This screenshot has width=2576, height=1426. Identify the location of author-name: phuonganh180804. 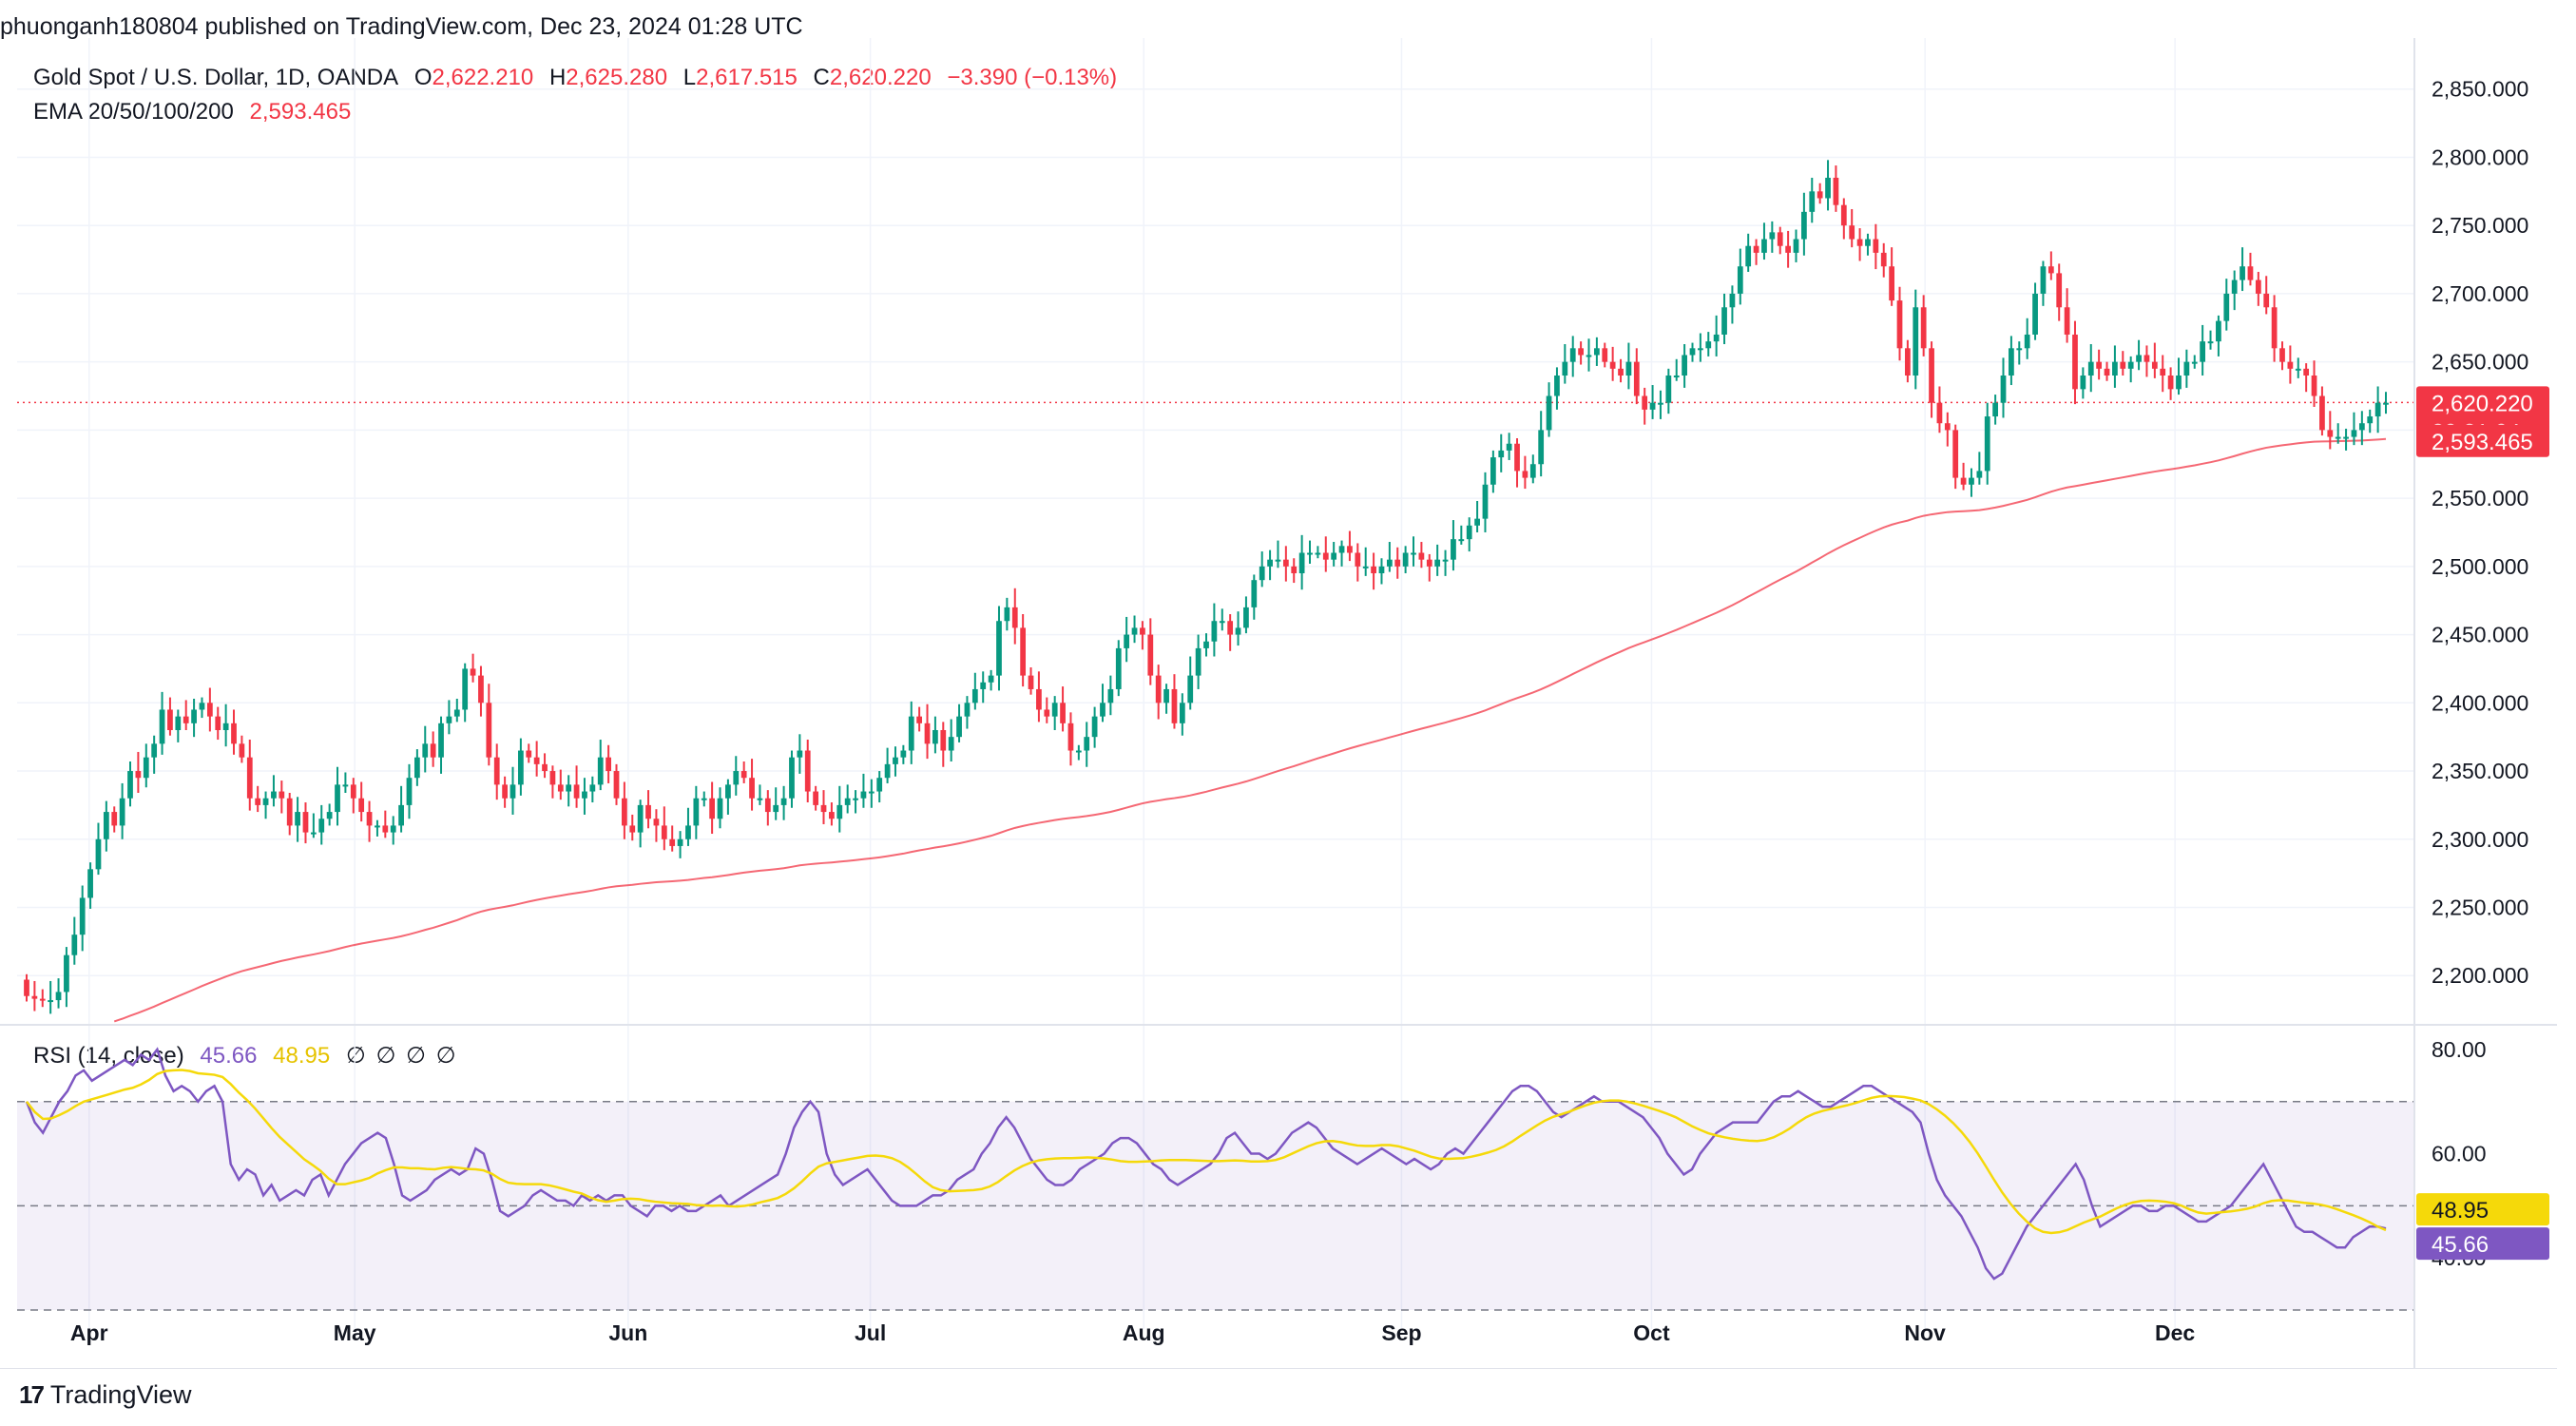
(99, 26).